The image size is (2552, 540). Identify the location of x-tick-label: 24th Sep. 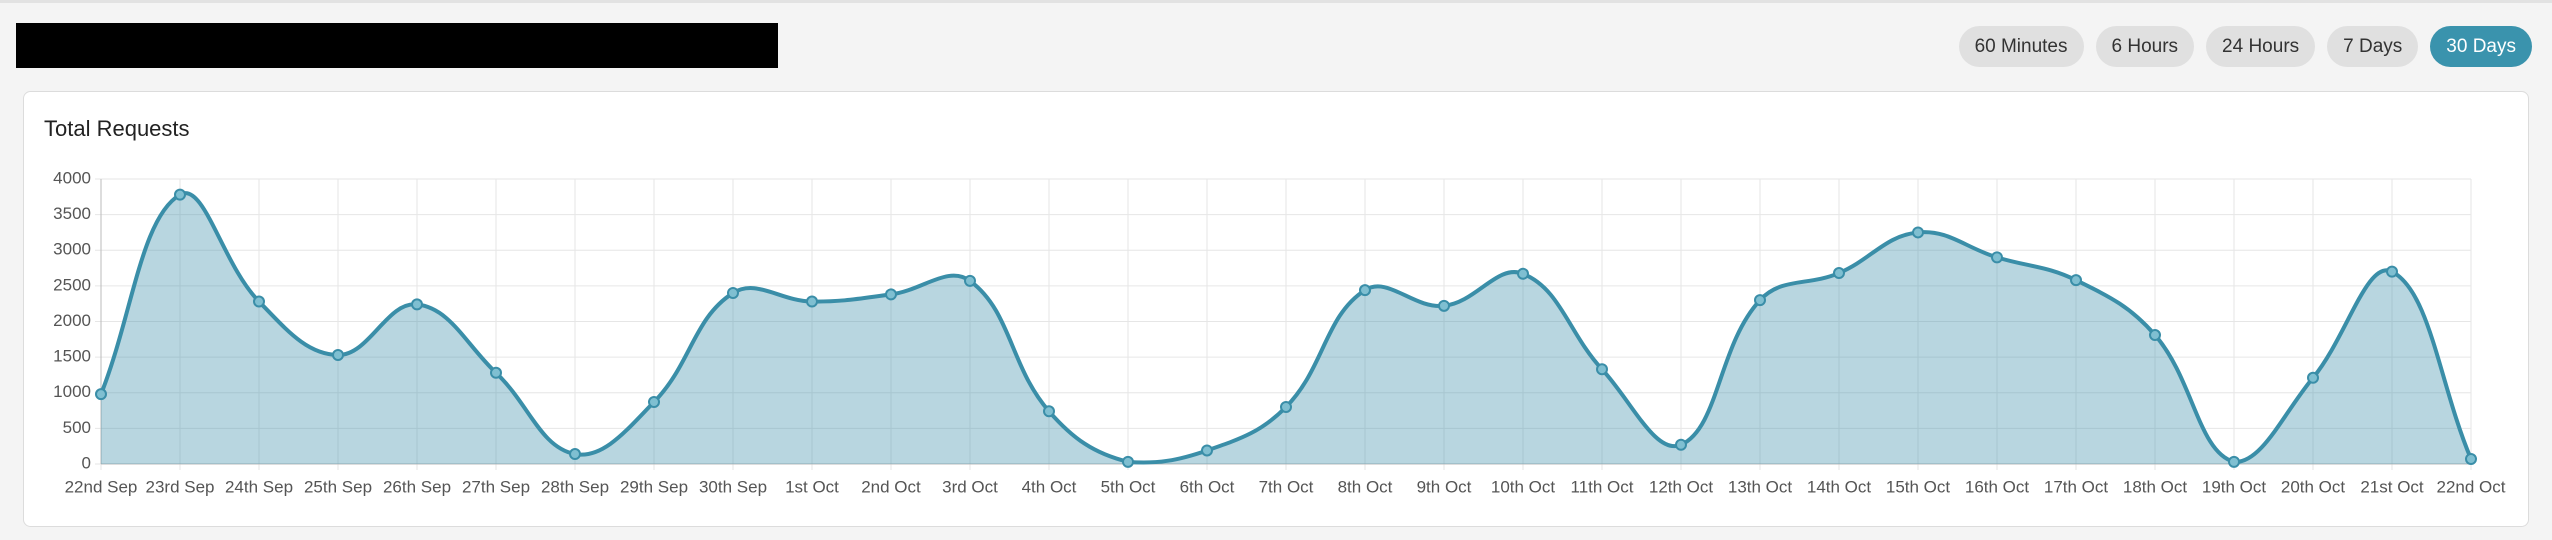
(259, 486).